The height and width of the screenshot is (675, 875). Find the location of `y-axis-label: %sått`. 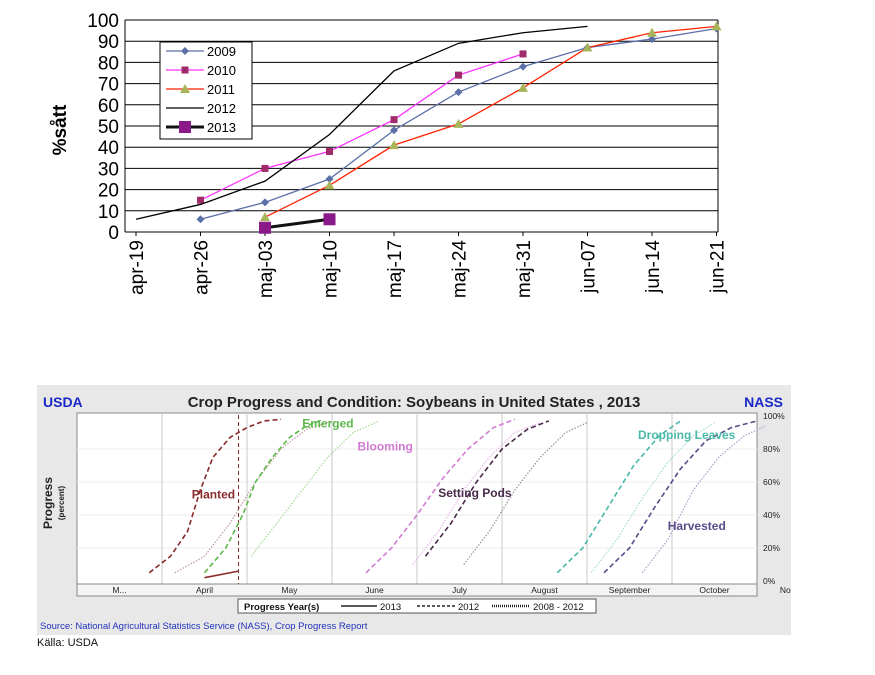

y-axis-label: %sått is located at coordinates (60, 129).